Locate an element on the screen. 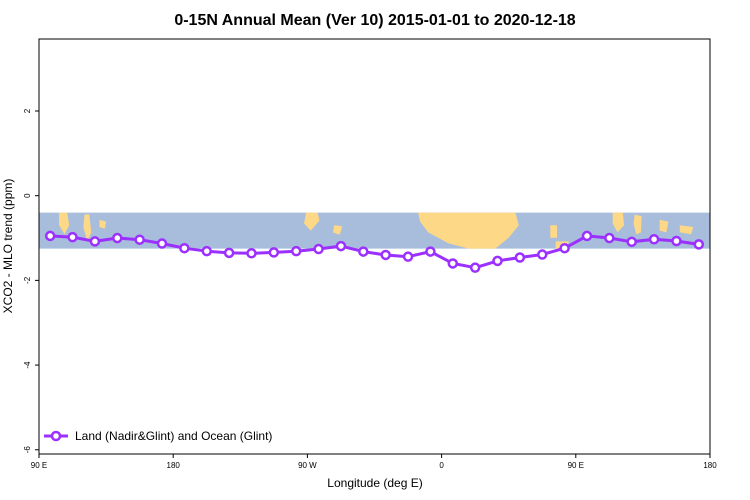 Image resolution: width=750 pixels, height=500 pixels. x-axis: 90 E 180 90 W 0 90 E 180 is located at coordinates (374, 462).